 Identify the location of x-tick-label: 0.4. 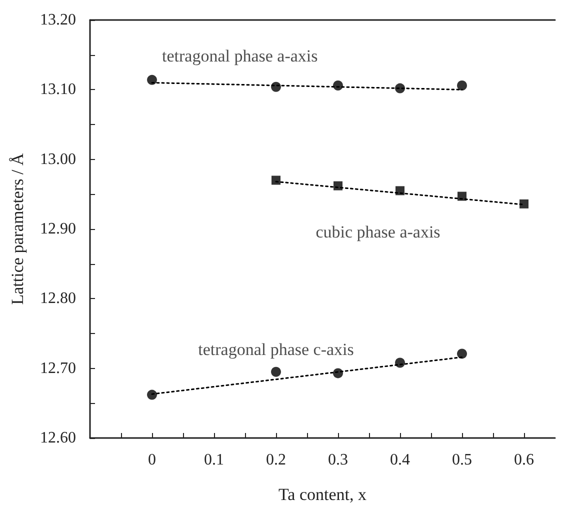
(400, 460).